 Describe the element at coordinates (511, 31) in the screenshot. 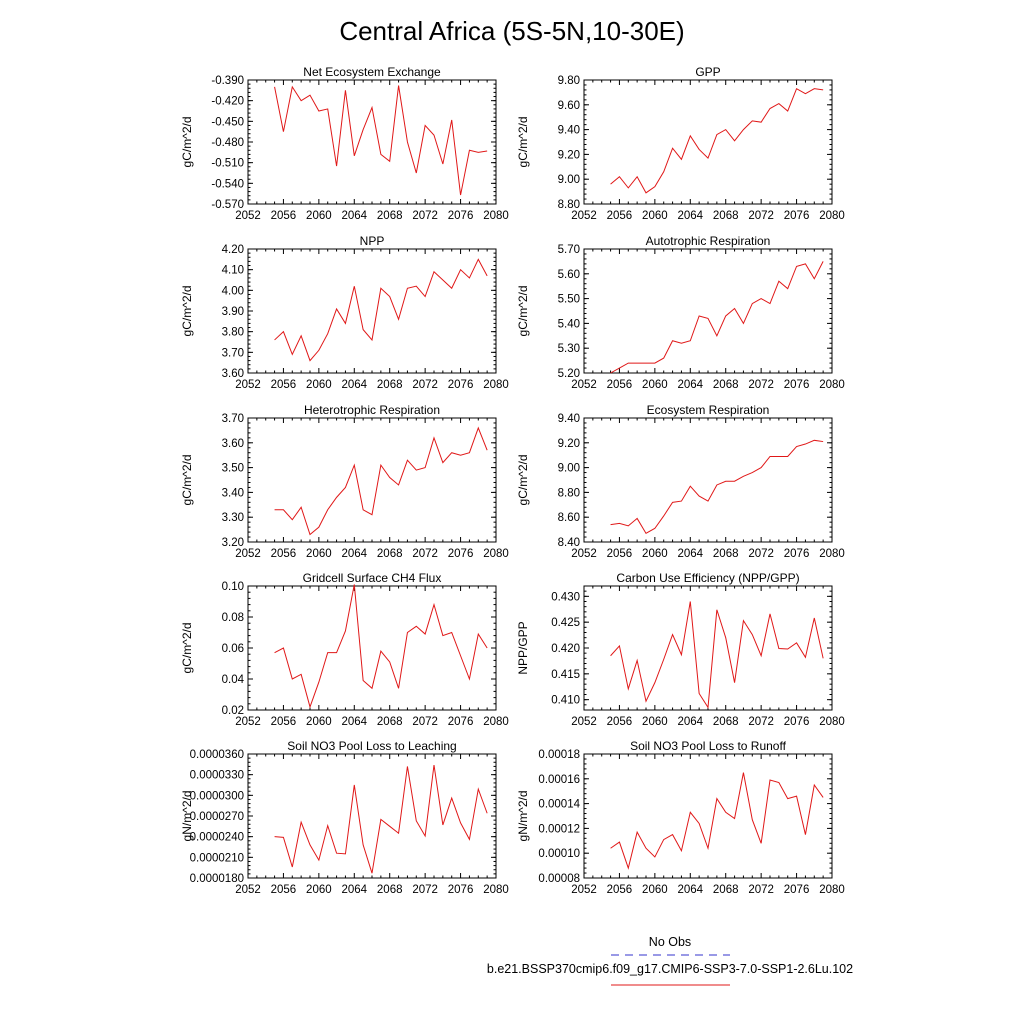

I see `page-title: Central Africa (5S-5N,10-30E)` at that location.